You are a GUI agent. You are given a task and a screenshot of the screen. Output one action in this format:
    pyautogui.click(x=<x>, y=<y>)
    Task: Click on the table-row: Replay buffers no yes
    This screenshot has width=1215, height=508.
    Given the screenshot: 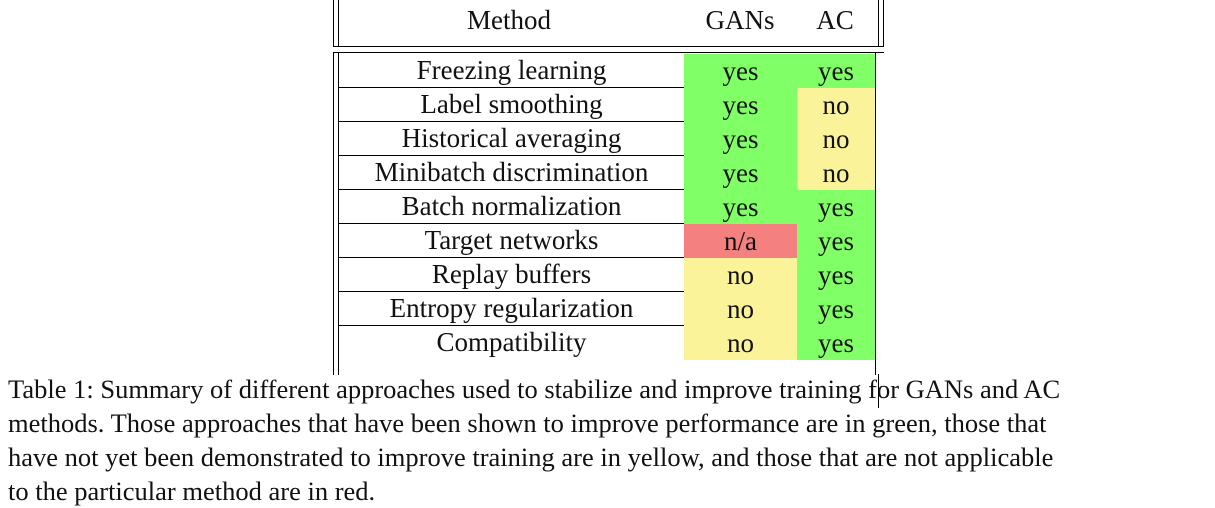 What is the action you would take?
    pyautogui.click(x=609, y=275)
    